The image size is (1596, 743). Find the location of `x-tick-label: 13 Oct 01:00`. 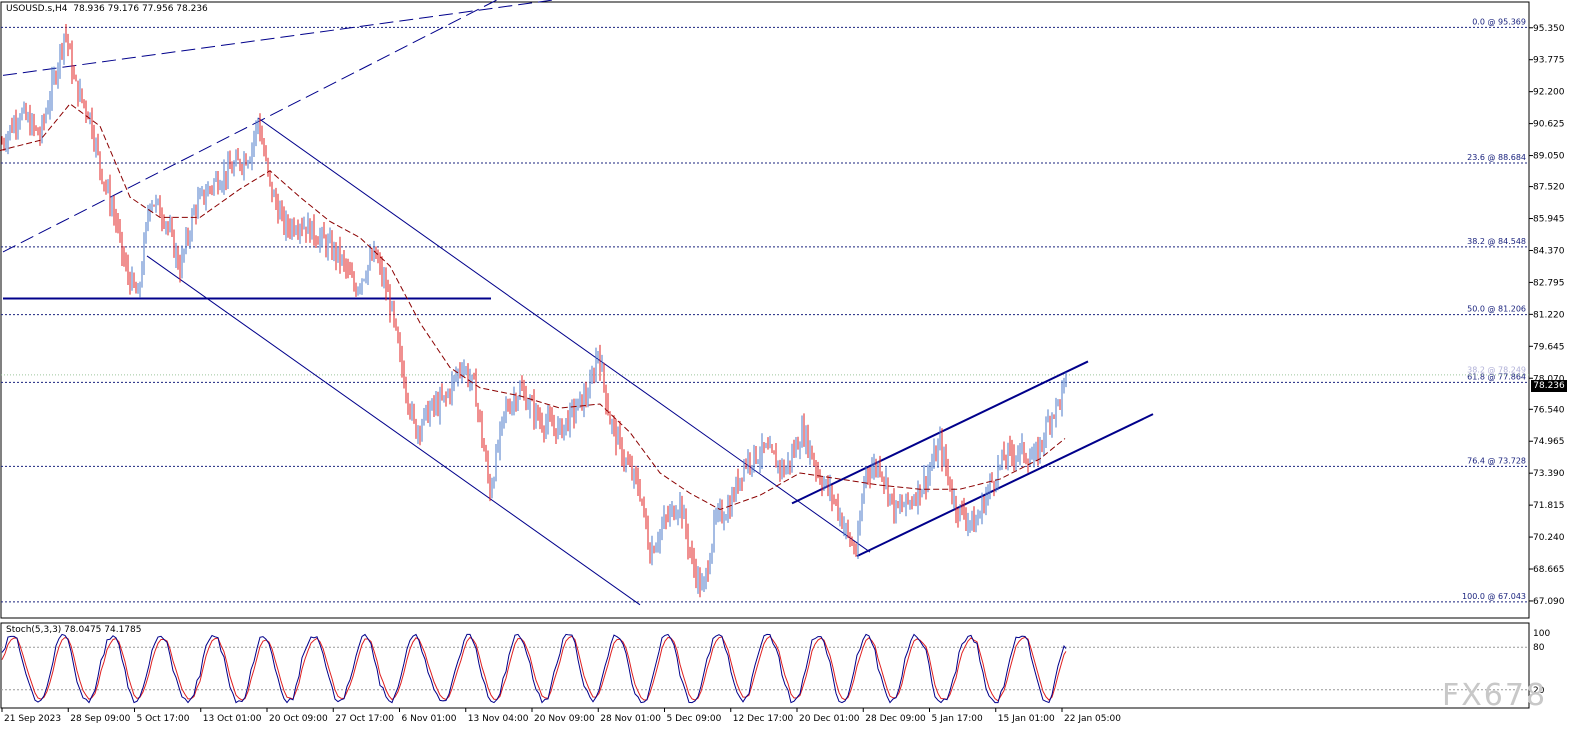

x-tick-label: 13 Oct 01:00 is located at coordinates (232, 719).